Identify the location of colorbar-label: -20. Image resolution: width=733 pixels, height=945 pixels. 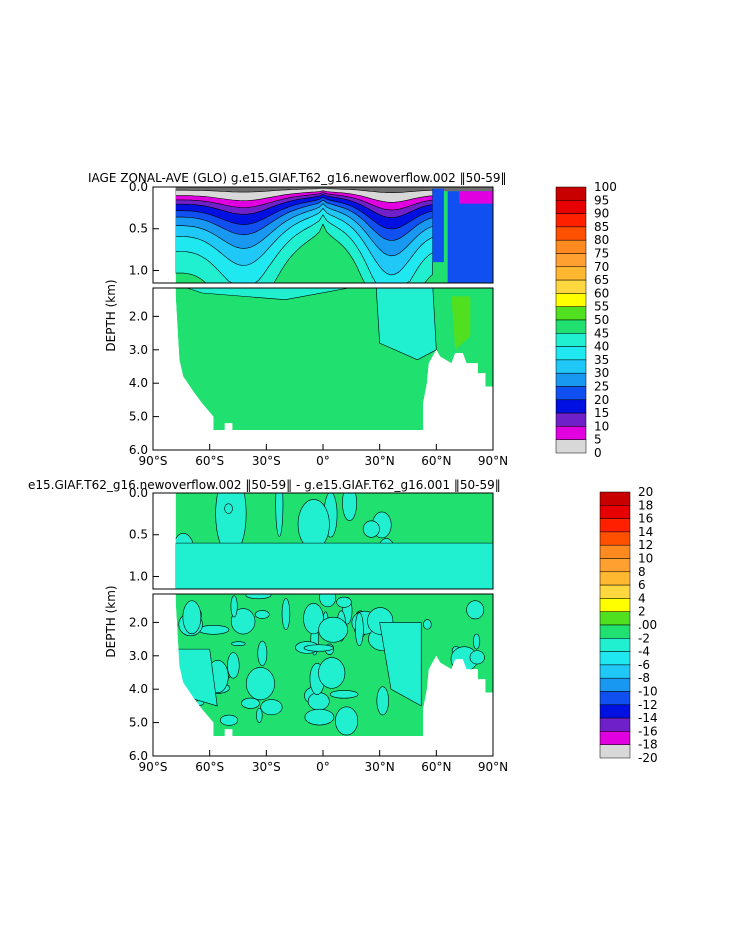
(648, 758).